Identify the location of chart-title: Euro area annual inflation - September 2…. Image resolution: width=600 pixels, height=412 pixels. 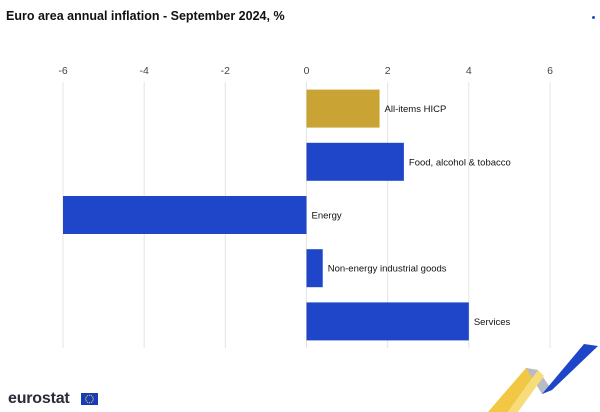
(145, 16).